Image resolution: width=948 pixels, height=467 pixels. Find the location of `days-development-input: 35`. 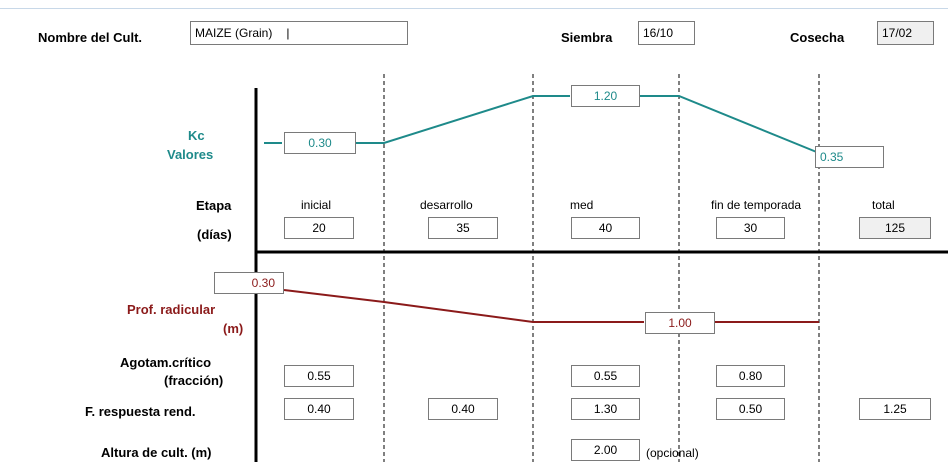

days-development-input: 35 is located at coordinates (463, 228).